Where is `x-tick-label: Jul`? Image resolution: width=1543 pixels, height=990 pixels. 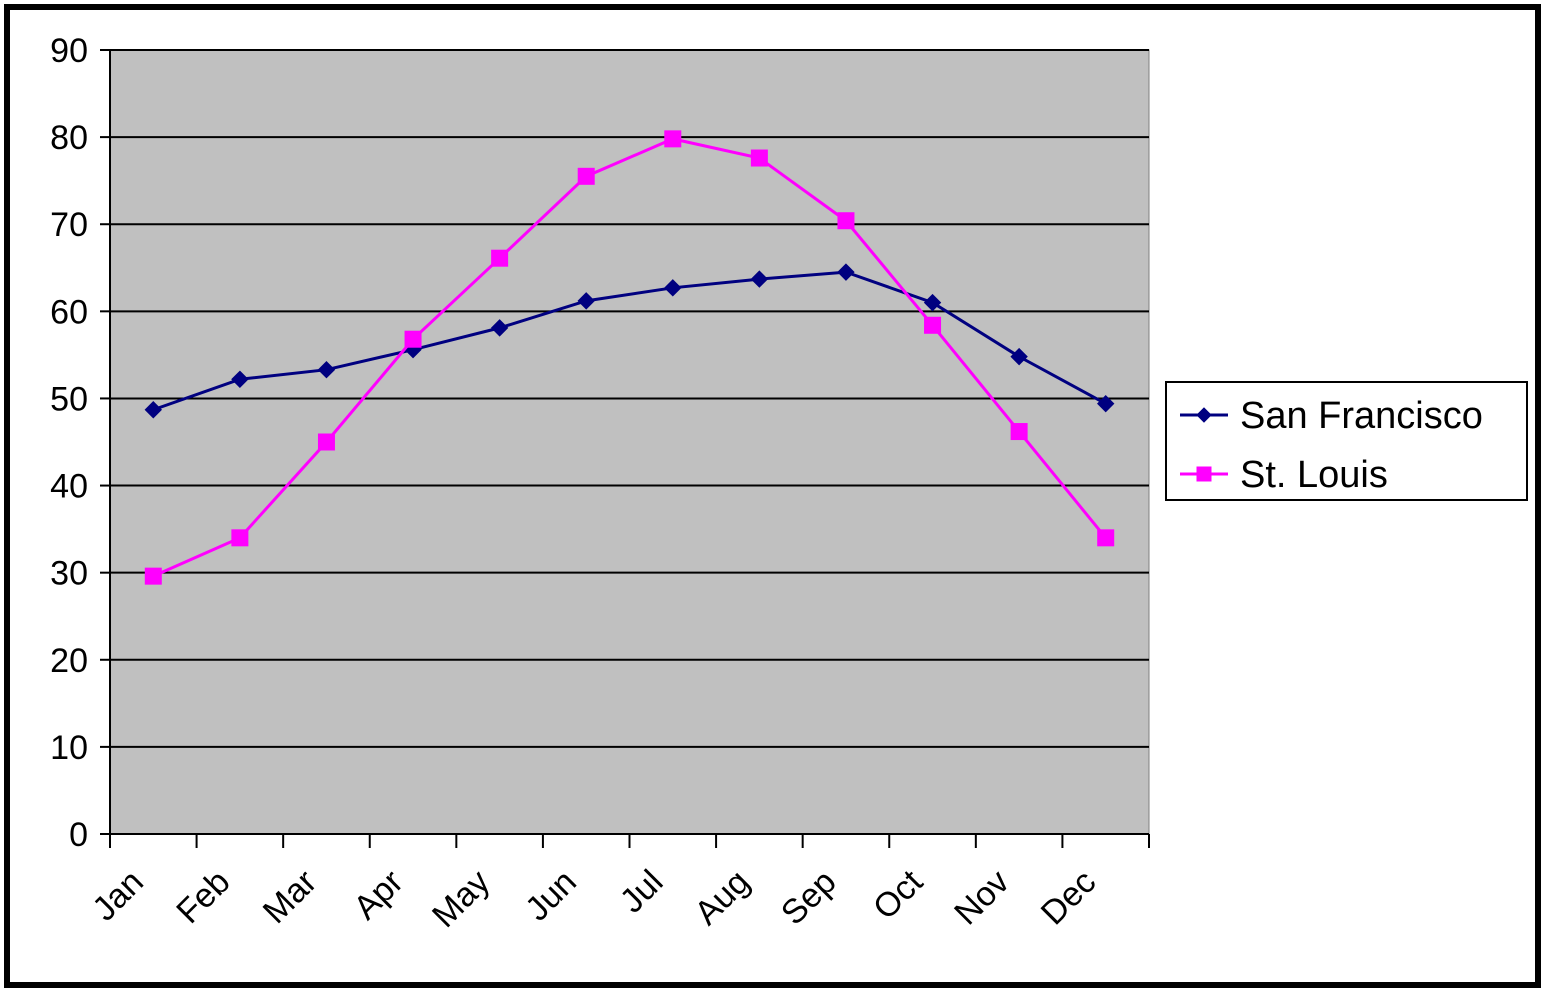 x-tick-label: Jul is located at coordinates (642, 892).